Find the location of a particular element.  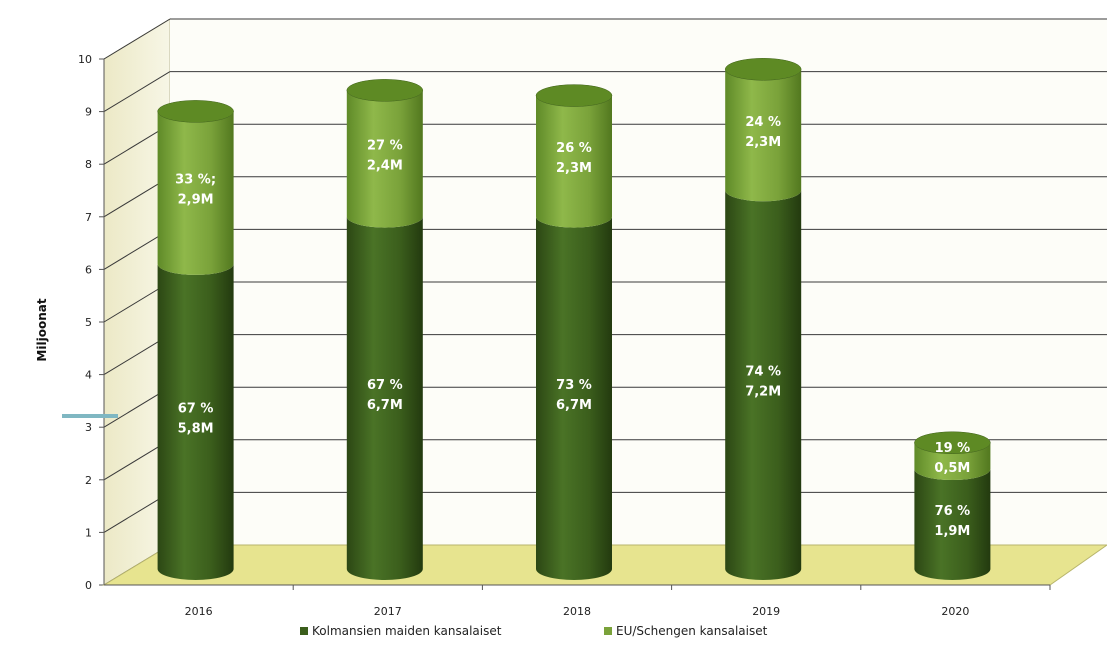

data-label: 5,8M is located at coordinates (196, 428).